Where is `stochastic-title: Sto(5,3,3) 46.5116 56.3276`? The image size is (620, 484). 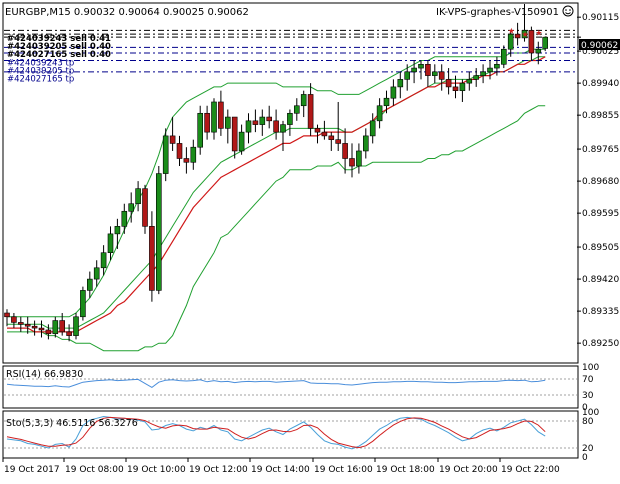 stochastic-title: Sto(5,3,3) 46.5116 56.3276 is located at coordinates (72, 423).